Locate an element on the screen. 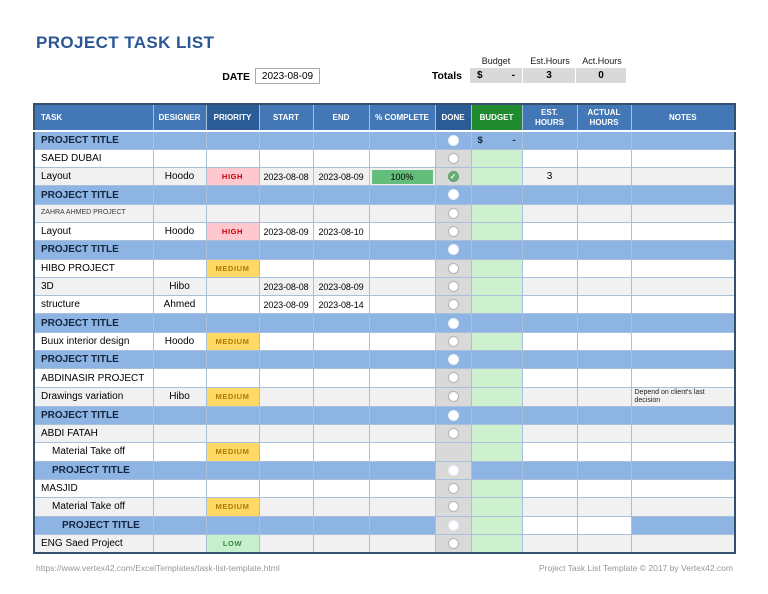 The image size is (768, 594). task-name-cell: Material Take off is located at coordinates (93, 507).